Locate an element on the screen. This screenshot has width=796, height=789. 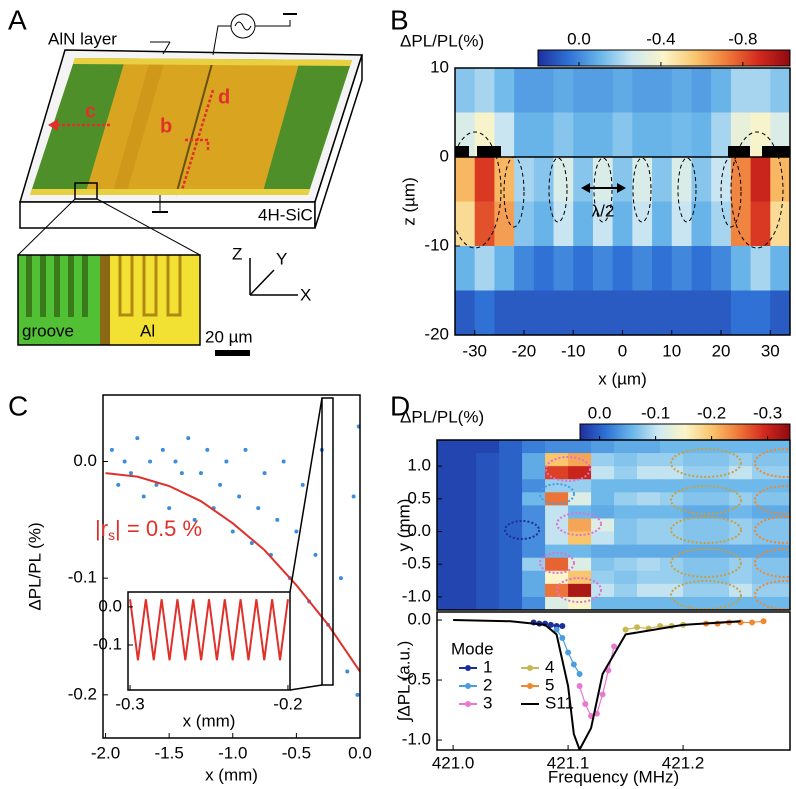
legend-marker is located at coordinates (468, 686).